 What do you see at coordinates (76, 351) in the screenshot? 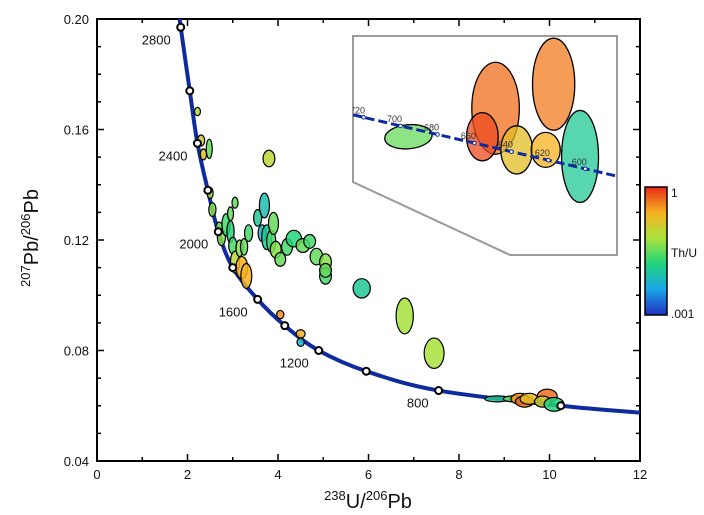
I see `y-tick-label: 0.08` at bounding box center [76, 351].